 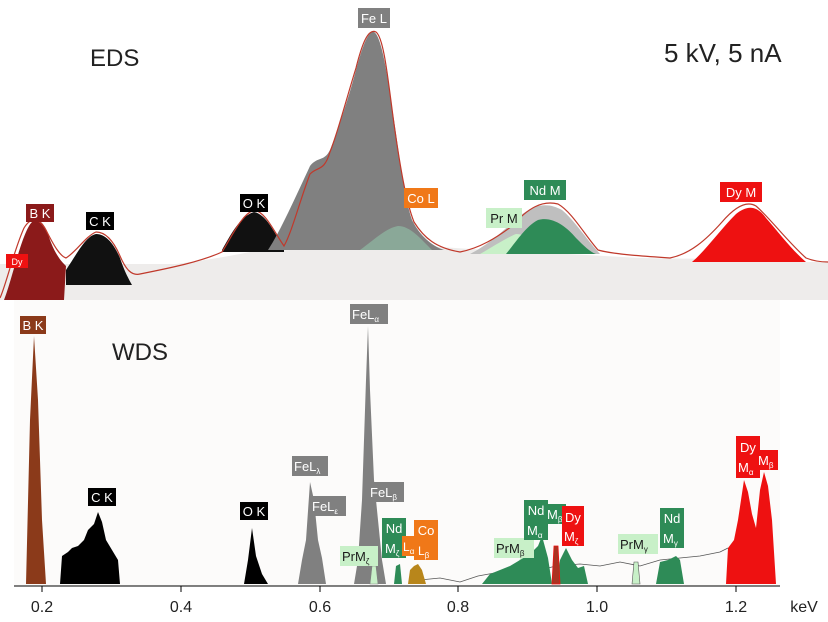 I want to click on wds-peak-co-l, so click(x=417, y=574).